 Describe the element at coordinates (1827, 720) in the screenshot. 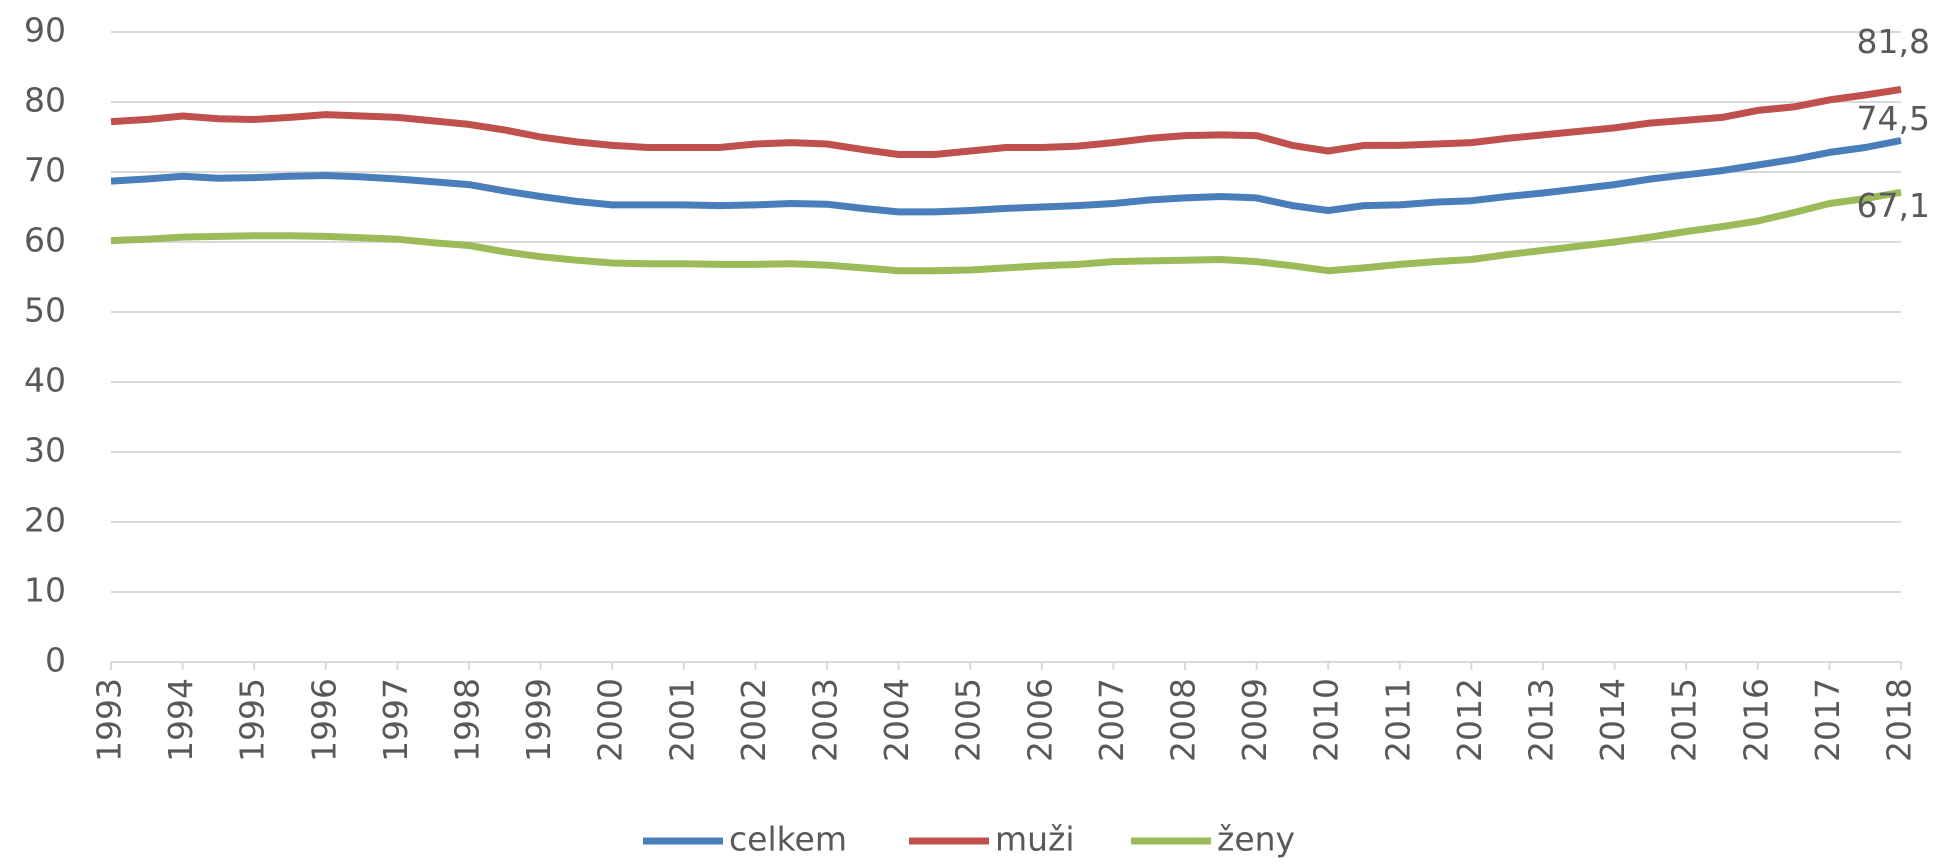

I see `x-tick-label: 2017` at that location.